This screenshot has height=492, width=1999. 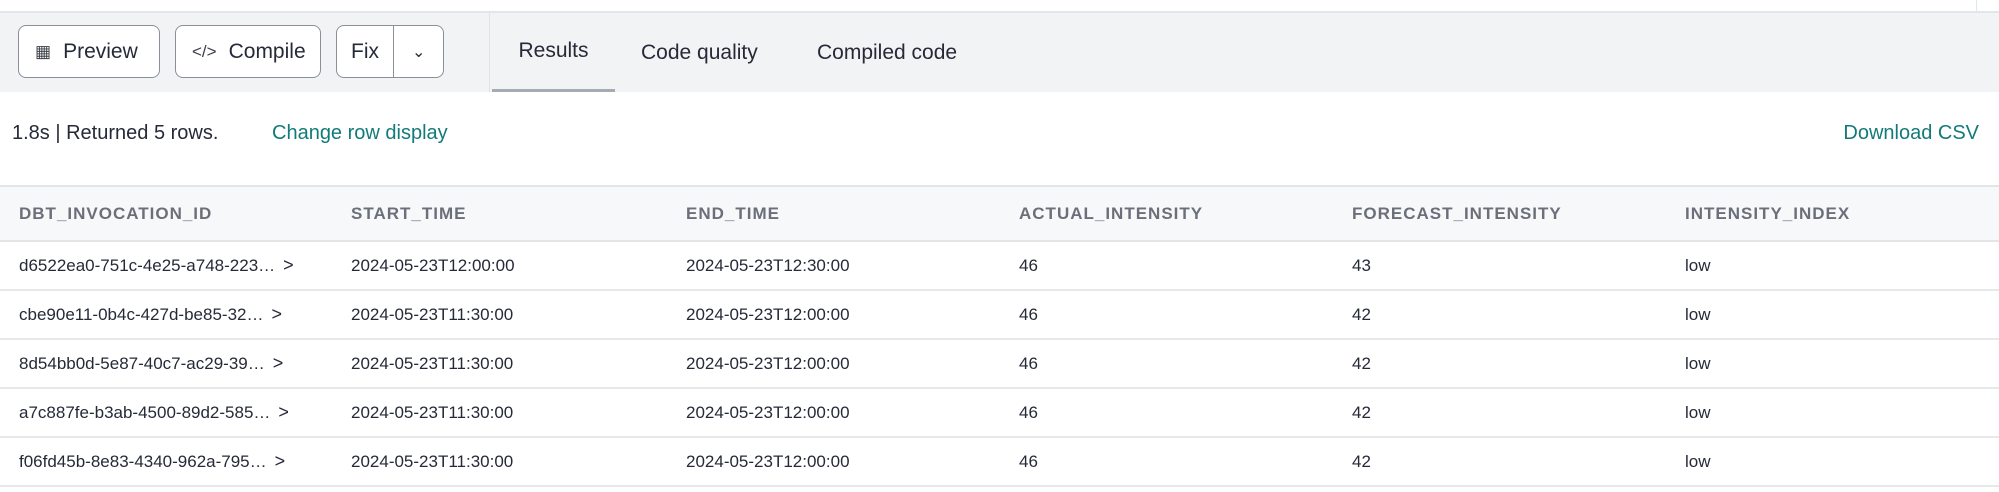 I want to click on download-csv-link: Download CSV, so click(x=1911, y=133).